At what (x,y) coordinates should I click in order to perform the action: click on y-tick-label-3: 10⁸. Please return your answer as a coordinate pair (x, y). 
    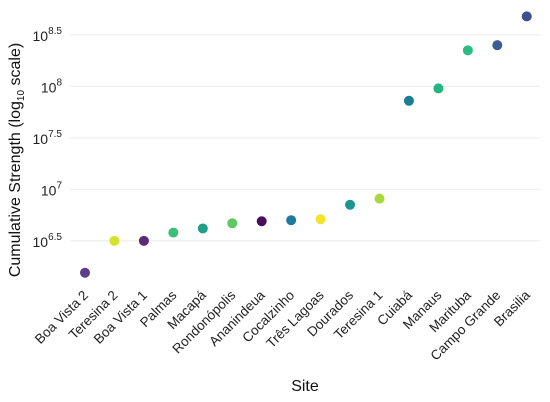
    Looking at the image, I should click on (52, 86).